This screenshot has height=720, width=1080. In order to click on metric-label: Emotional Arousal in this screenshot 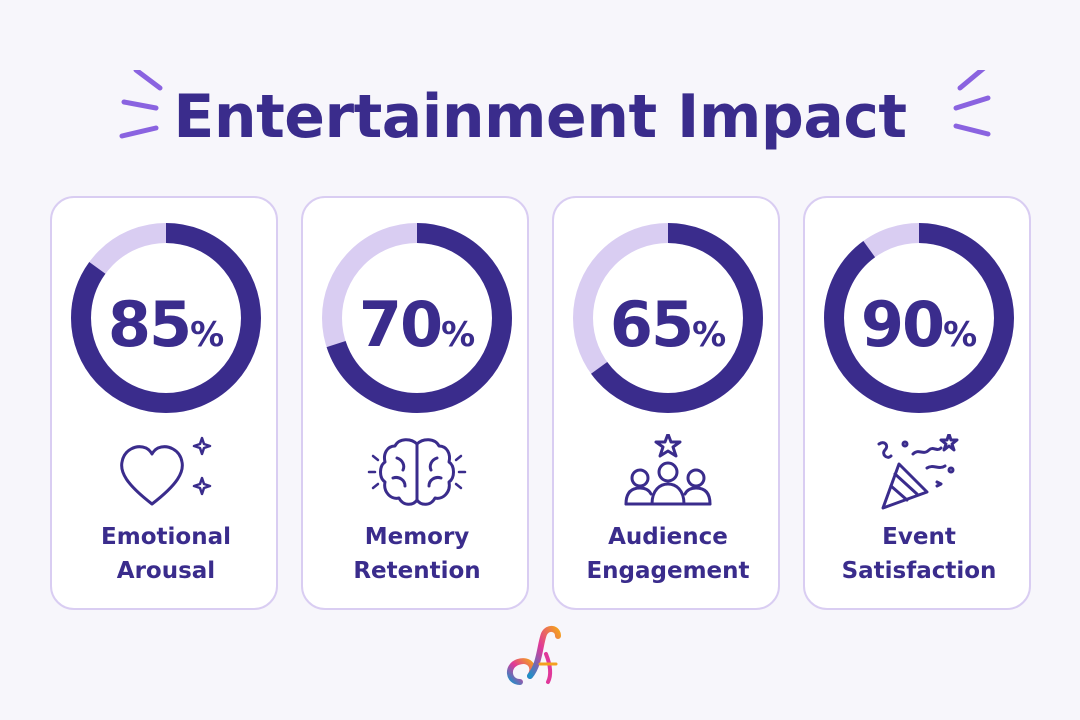, I will do `click(166, 554)`.